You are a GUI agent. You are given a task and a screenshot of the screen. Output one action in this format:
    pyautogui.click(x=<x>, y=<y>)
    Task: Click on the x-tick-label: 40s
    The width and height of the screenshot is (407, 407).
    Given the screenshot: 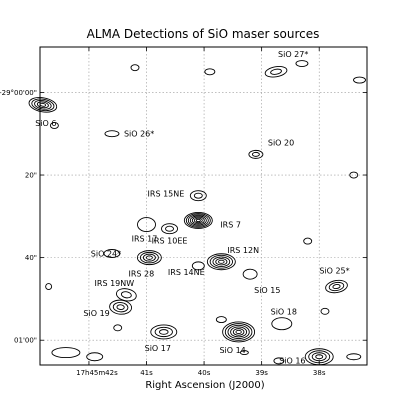 What is the action you would take?
    pyautogui.click(x=204, y=373)
    